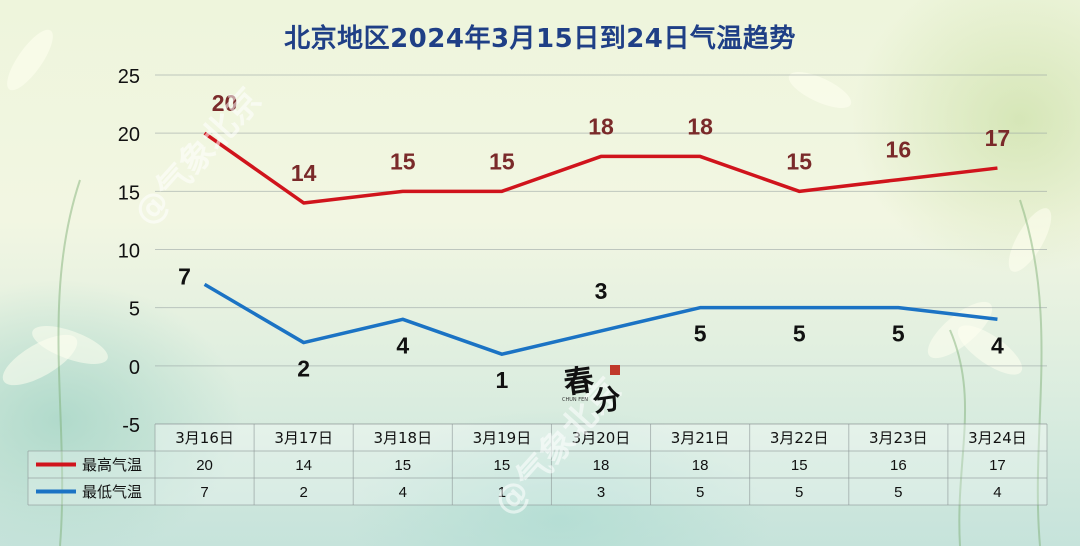 This screenshot has width=1080, height=546. I want to click on table-value: 20, so click(204, 465).